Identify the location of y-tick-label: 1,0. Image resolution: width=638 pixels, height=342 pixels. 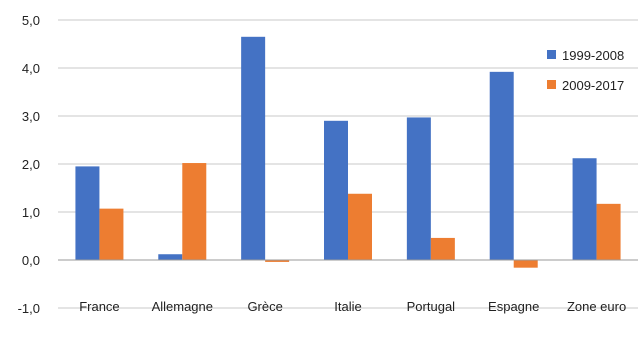
(31, 212).